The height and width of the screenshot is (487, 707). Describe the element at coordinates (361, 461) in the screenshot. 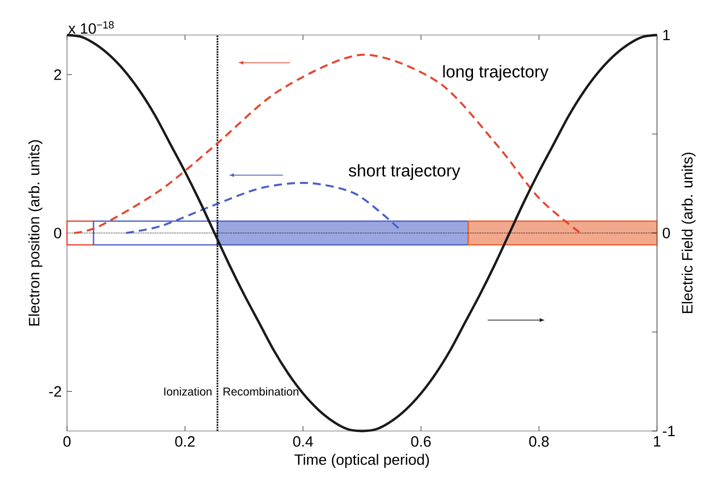

I see `x-axis-title: Time (optical period)` at that location.